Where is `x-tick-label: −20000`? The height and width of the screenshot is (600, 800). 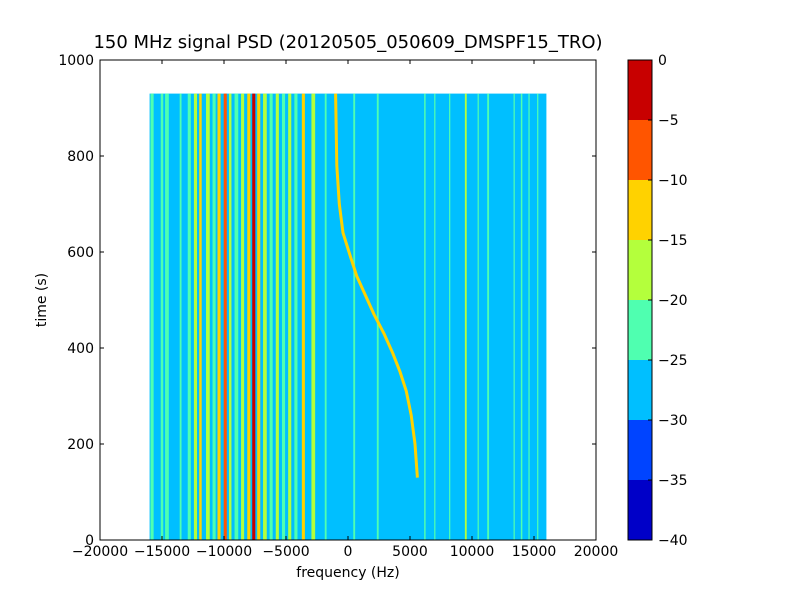 x-tick-label: −20000 is located at coordinates (100, 552).